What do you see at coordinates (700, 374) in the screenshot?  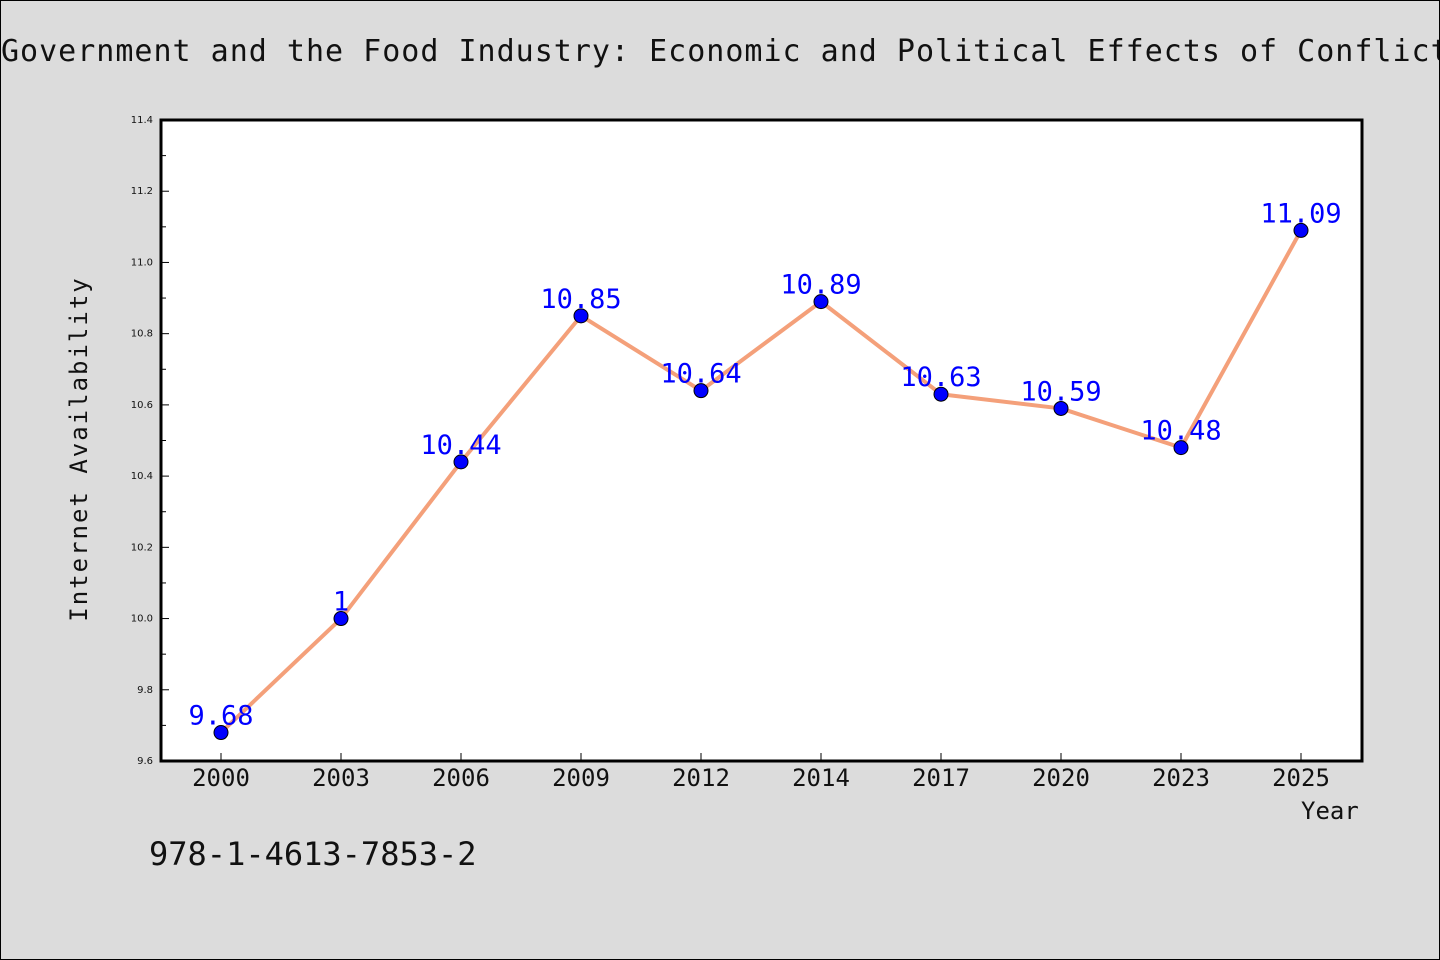 I see `data-label: 10.64` at bounding box center [700, 374].